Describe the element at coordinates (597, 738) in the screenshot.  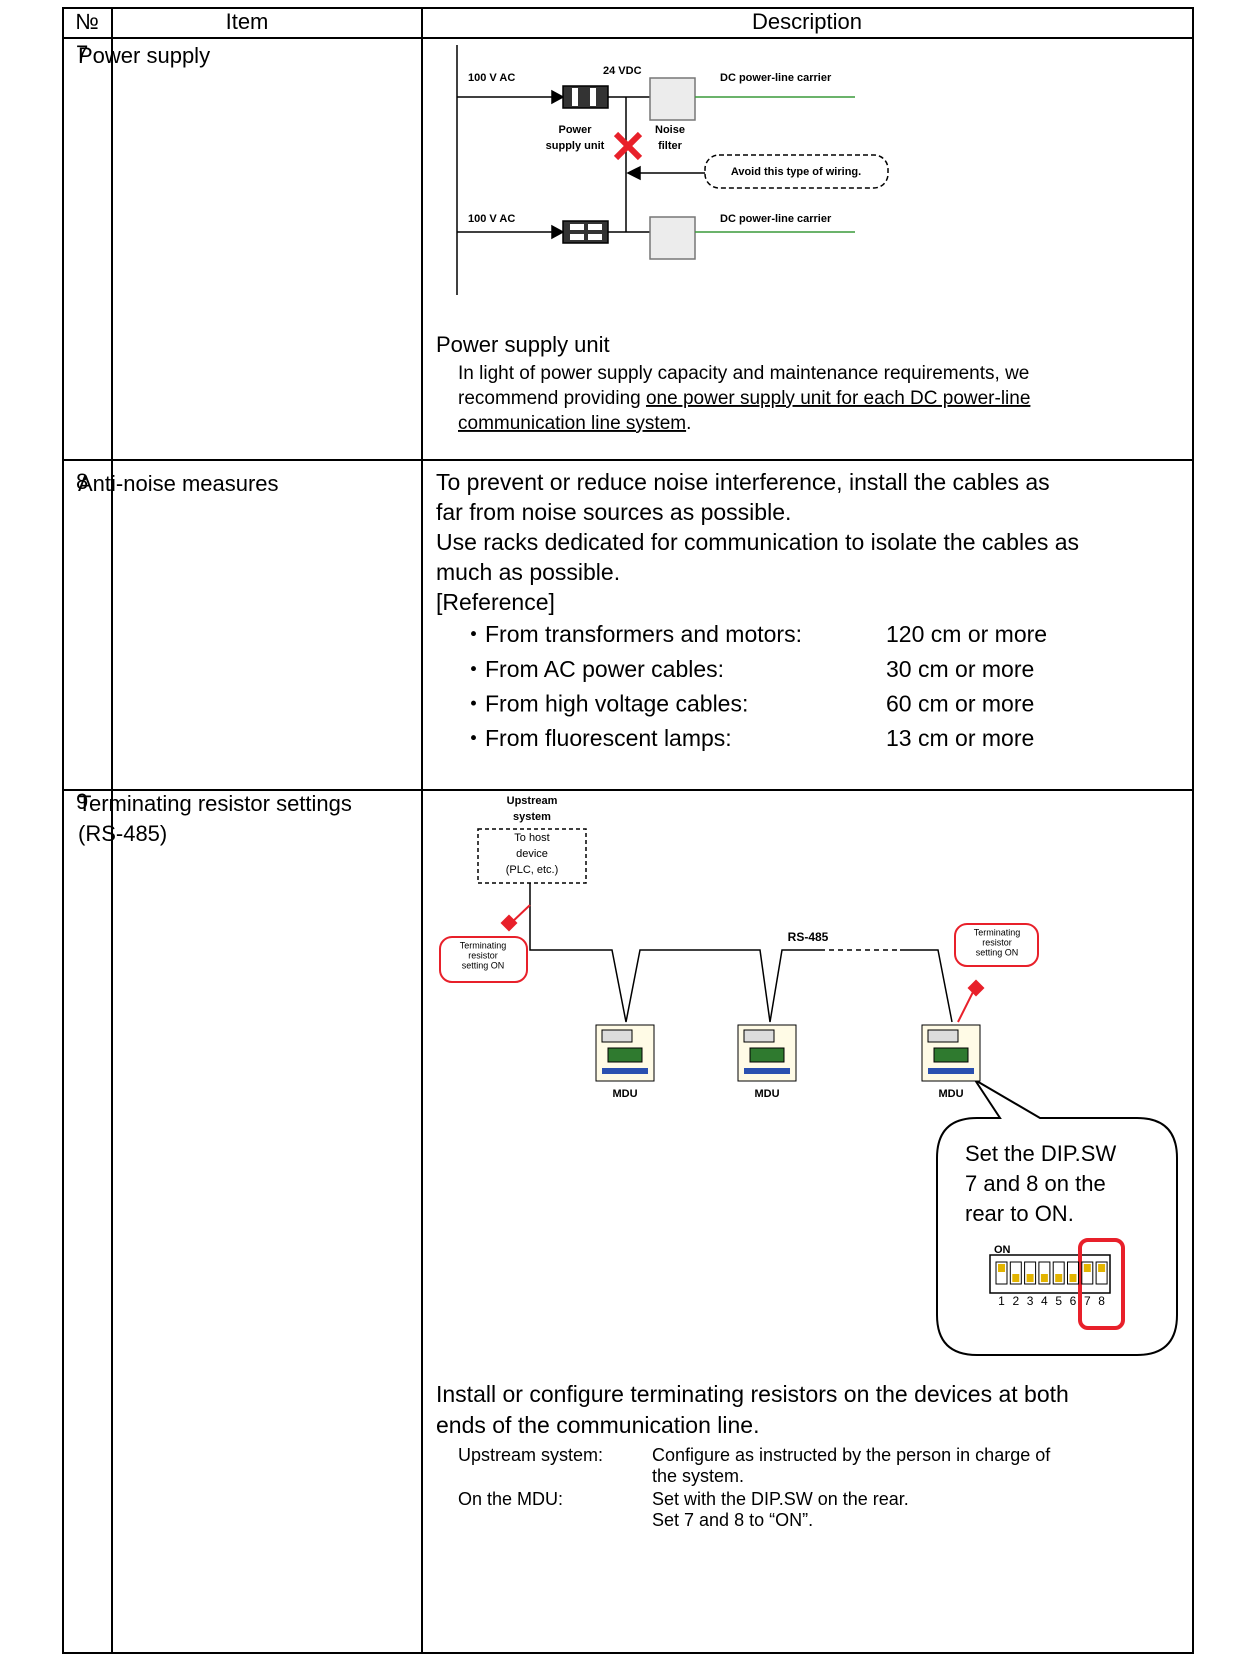
I see `reference-source: ・From fluorescent lamps:` at that location.